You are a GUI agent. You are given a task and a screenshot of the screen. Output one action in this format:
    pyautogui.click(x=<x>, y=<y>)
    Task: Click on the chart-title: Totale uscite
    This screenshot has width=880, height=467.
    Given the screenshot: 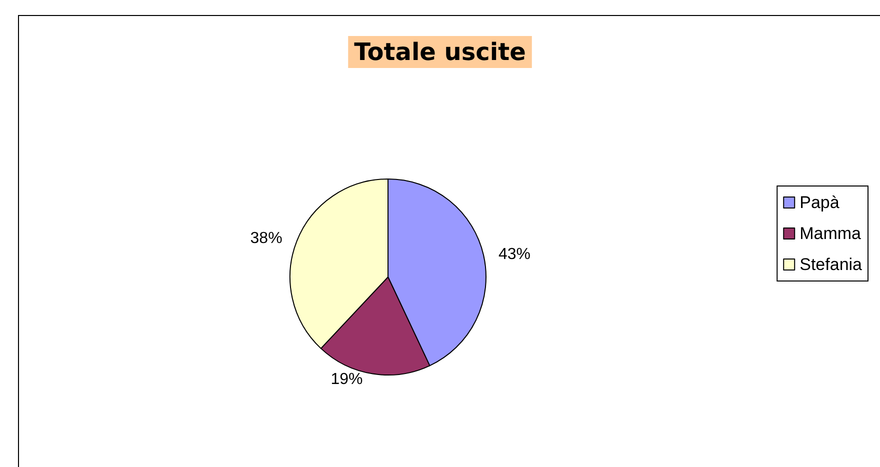 What is the action you would take?
    pyautogui.click(x=440, y=52)
    